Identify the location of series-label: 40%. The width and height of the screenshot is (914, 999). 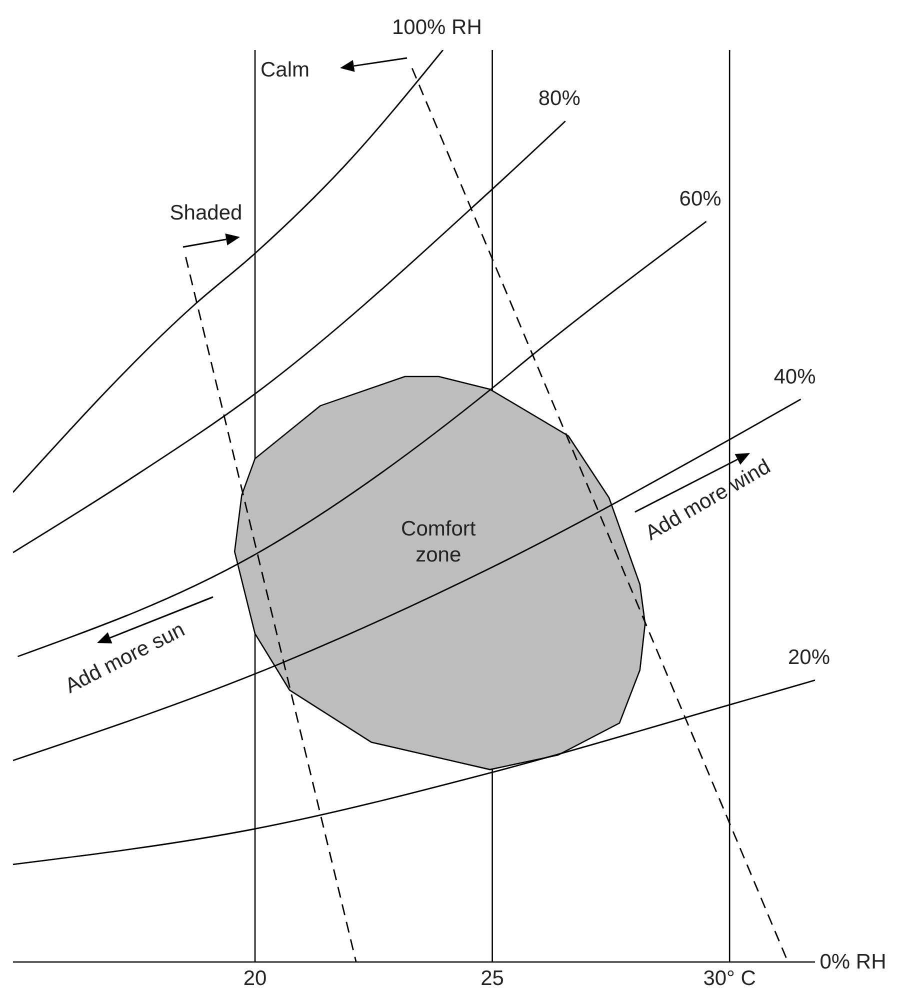
(795, 376).